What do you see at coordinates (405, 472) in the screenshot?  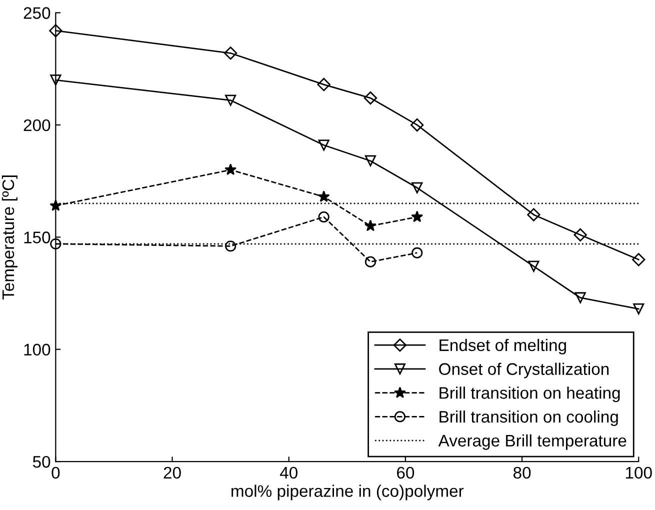 I see `x-tick-label: 60` at bounding box center [405, 472].